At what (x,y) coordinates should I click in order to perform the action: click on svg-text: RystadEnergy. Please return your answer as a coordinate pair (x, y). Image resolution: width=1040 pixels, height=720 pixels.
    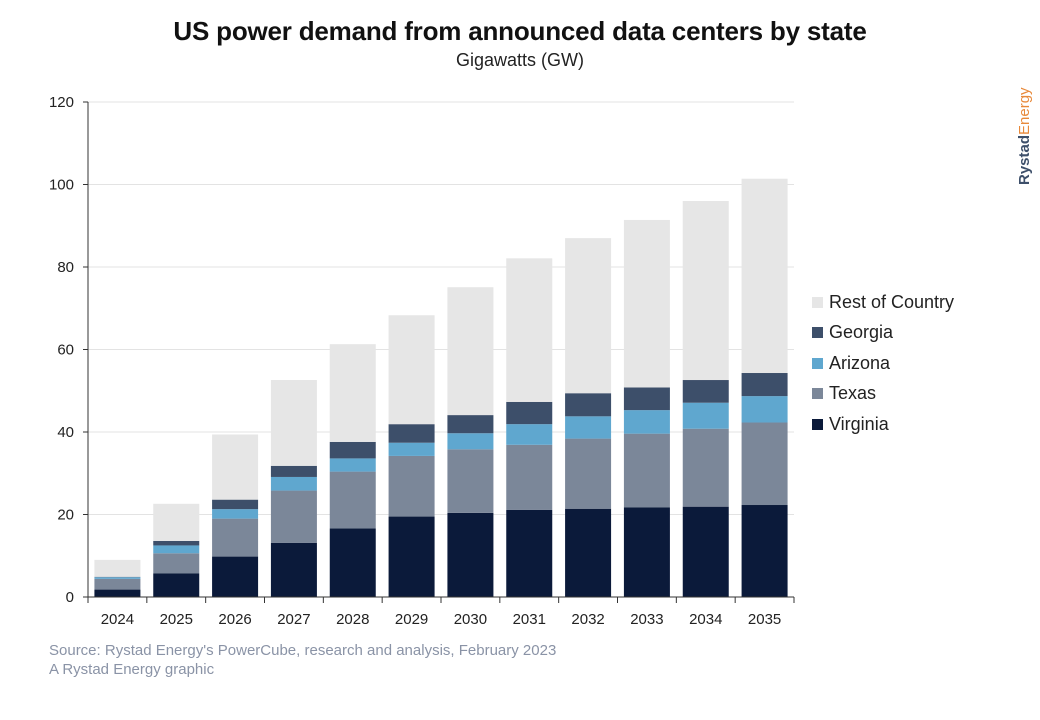
    Looking at the image, I should click on (1024, 136).